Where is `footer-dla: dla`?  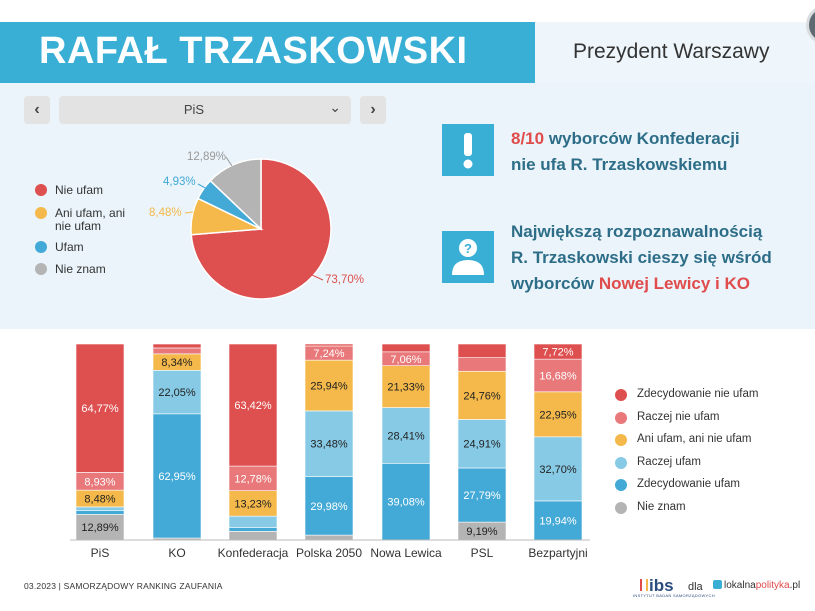 footer-dla: dla is located at coordinates (695, 587).